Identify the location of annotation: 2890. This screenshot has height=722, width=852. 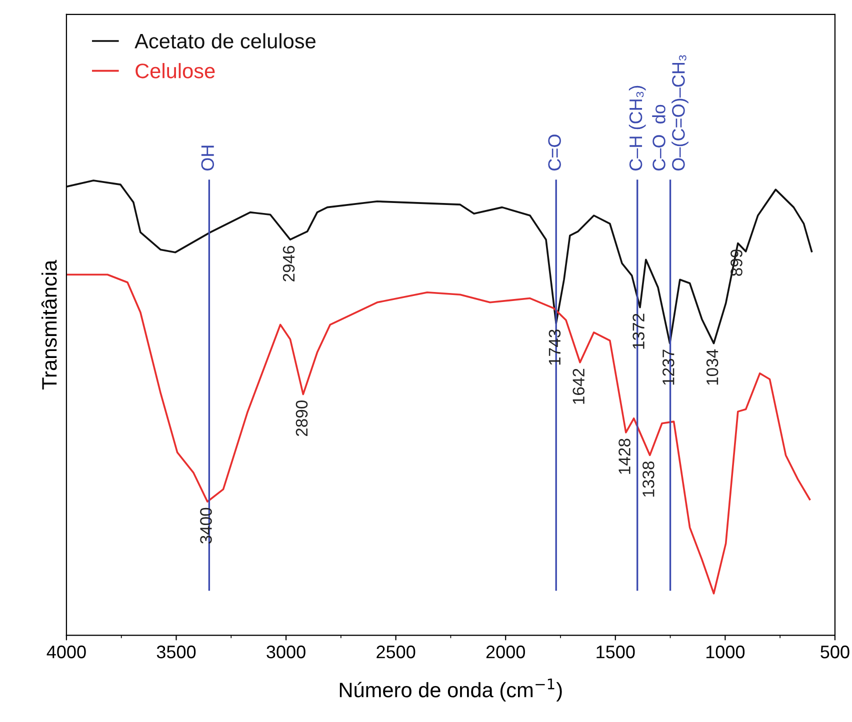
(302, 418).